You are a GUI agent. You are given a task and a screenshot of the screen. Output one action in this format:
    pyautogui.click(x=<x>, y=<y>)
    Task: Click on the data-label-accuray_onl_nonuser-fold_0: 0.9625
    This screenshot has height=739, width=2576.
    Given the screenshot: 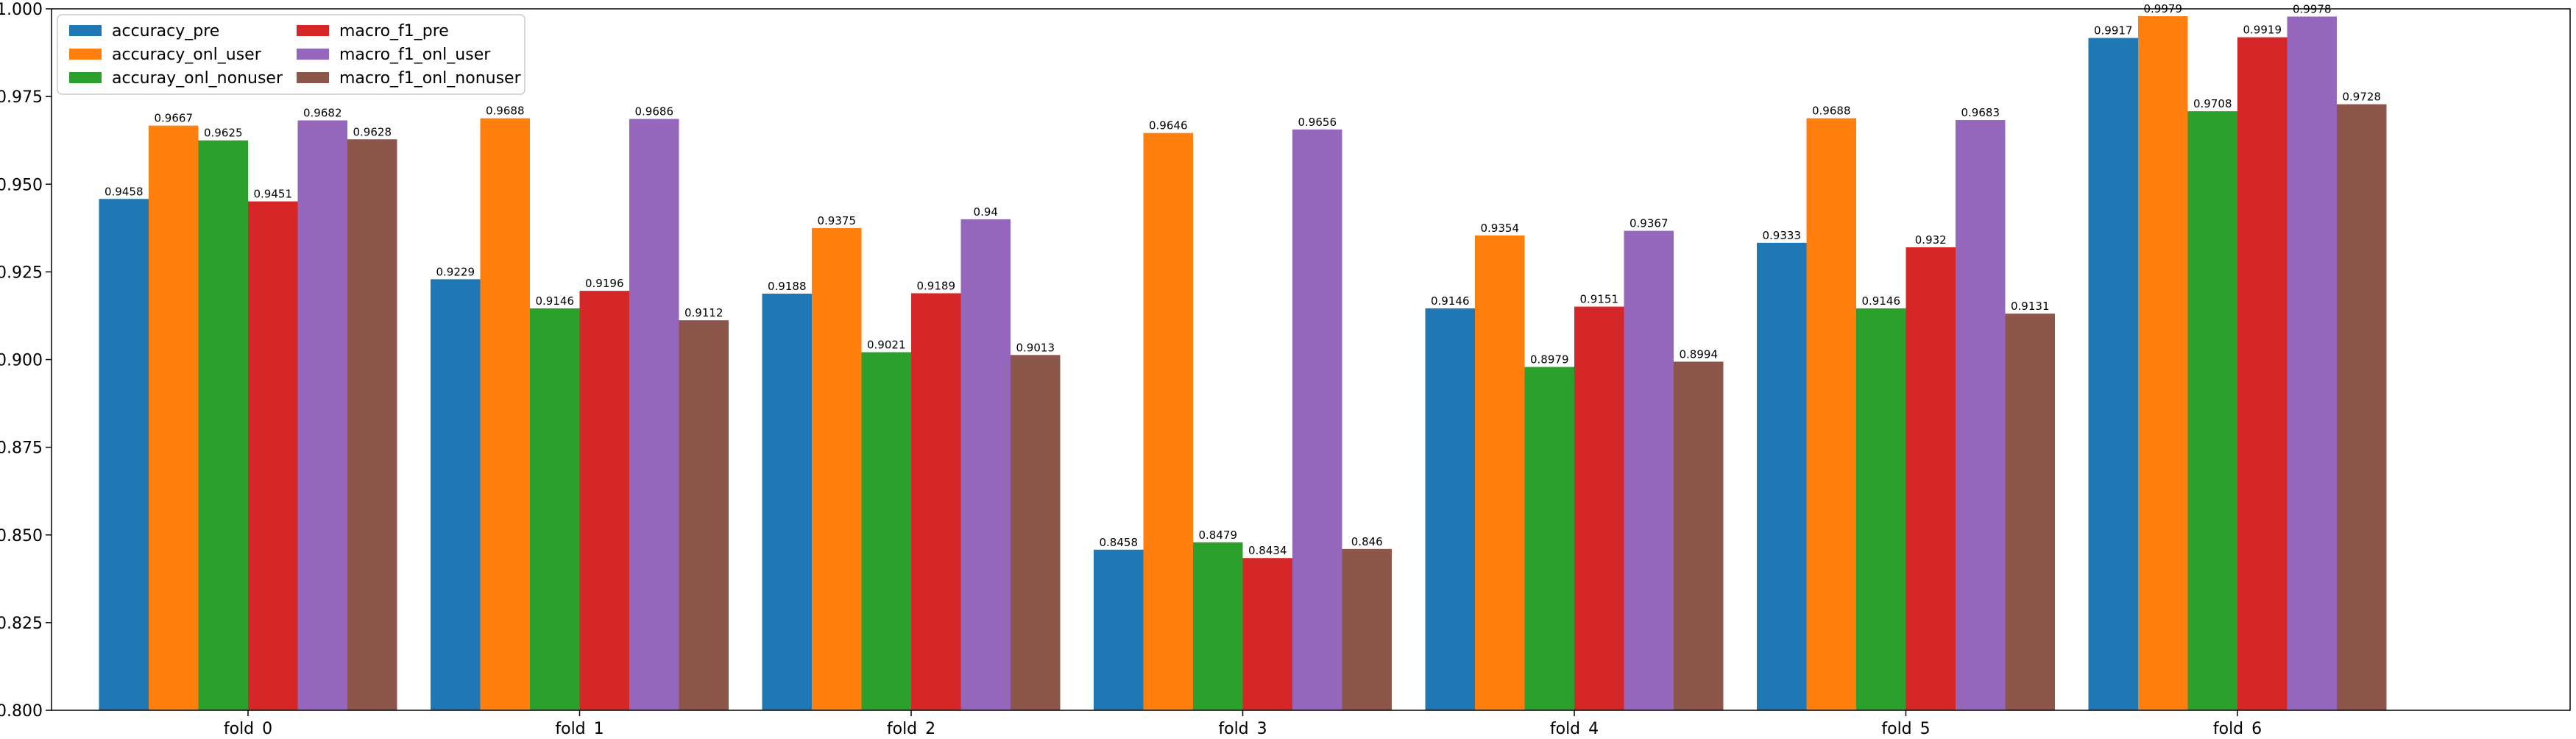 What is the action you would take?
    pyautogui.click(x=223, y=134)
    